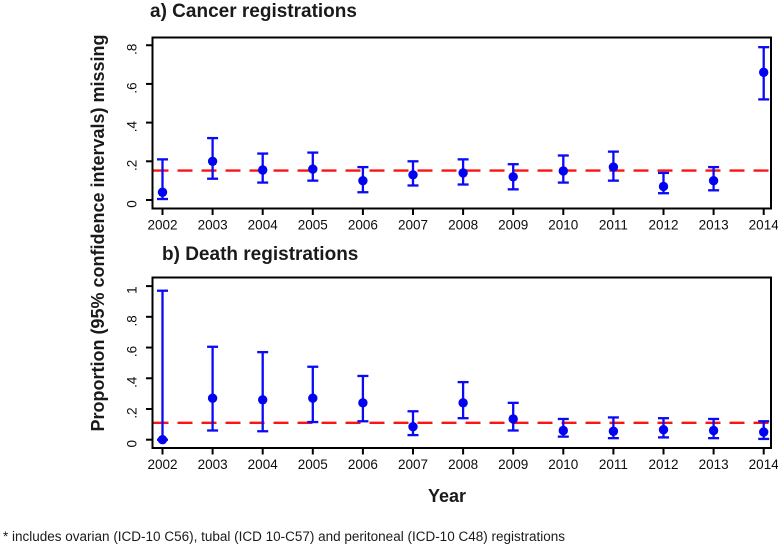  I want to click on y-tick-label: 1, so click(132, 290).